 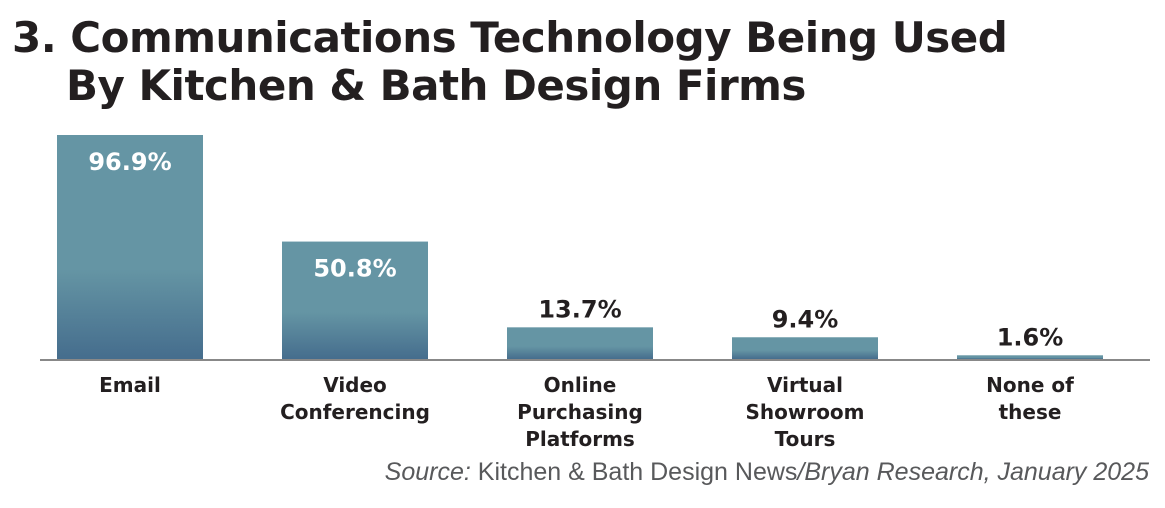 I want to click on category-label: Conferencing, so click(x=355, y=412).